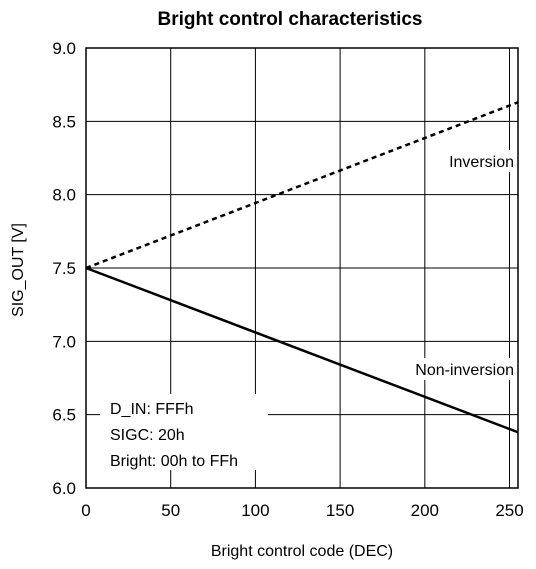 The image size is (536, 569). I want to click on x-tick-label: 150, so click(340, 510).